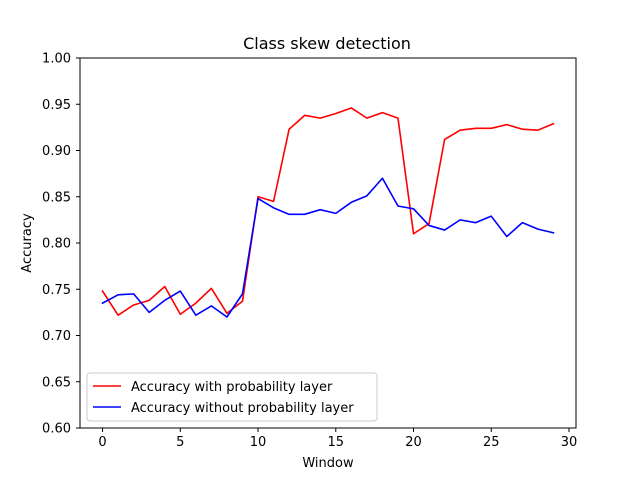 This screenshot has height=480, width=640. I want to click on y-tick-label: 0.70, so click(56, 336).